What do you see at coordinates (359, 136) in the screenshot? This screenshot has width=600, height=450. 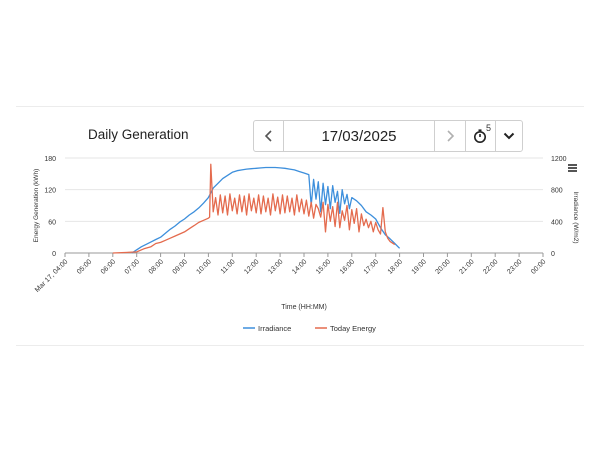 I see `date-display: 17/03/2025` at bounding box center [359, 136].